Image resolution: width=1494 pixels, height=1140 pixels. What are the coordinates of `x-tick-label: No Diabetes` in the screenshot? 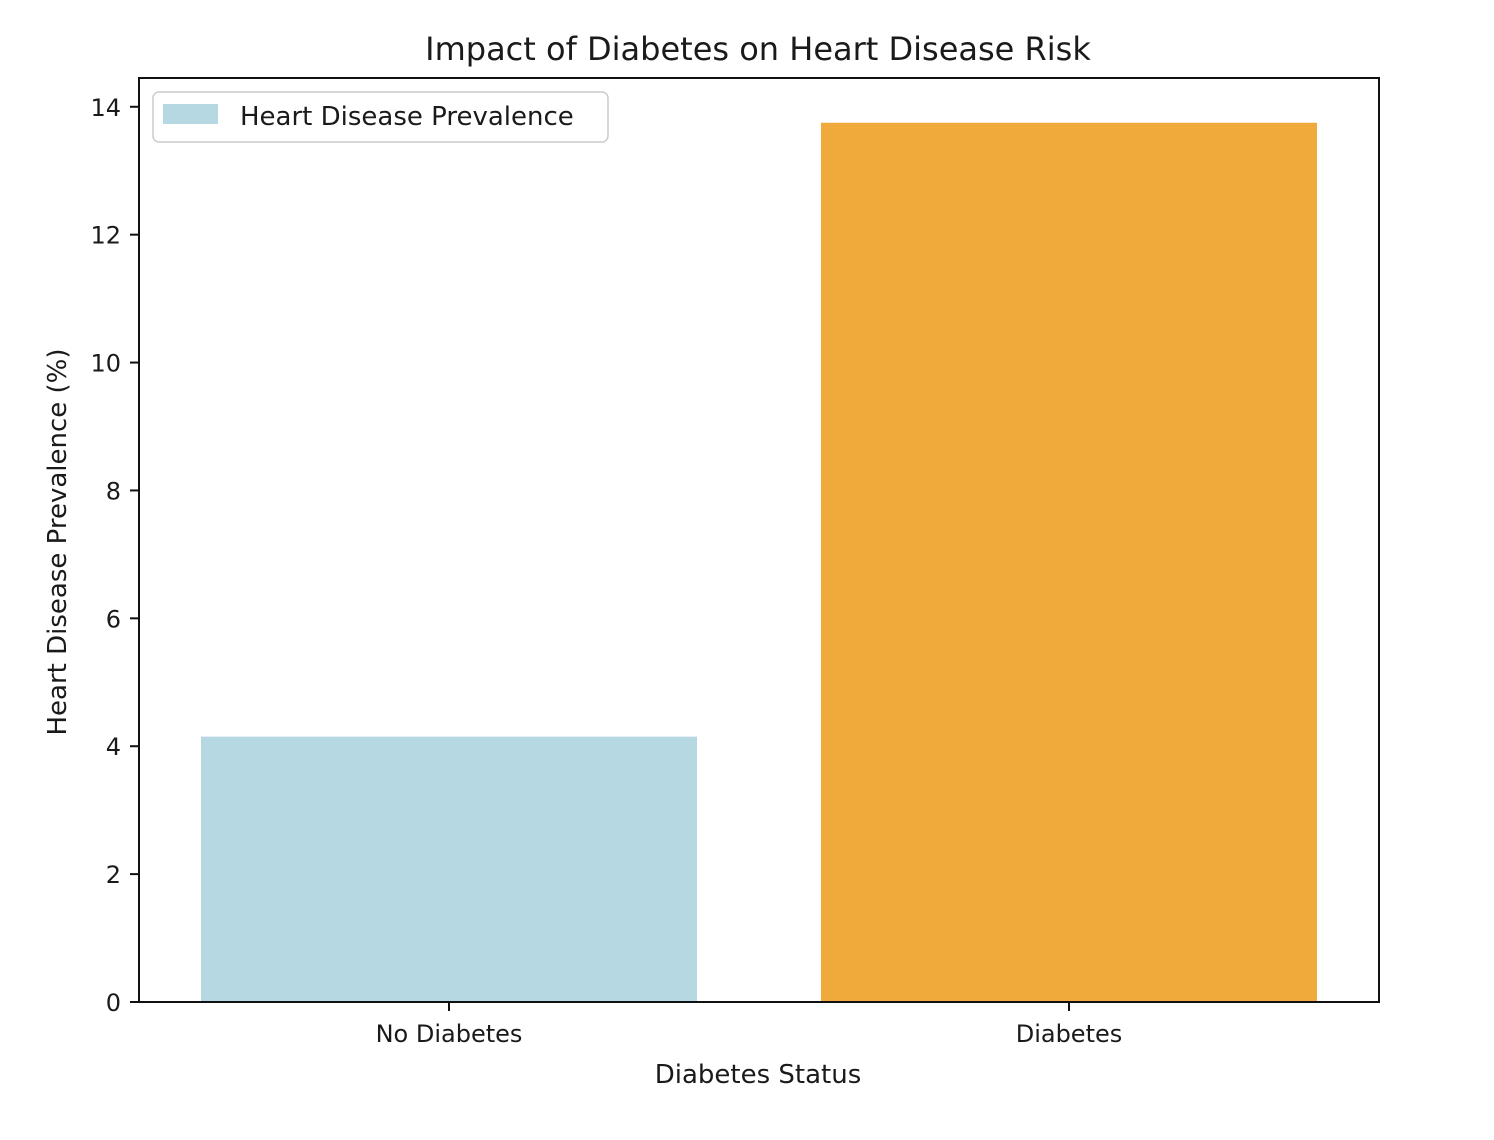 It's located at (449, 1034).